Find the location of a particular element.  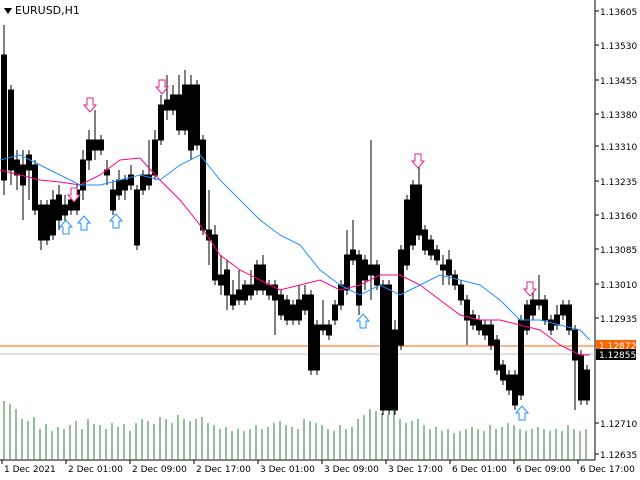

price-label: 1.12635 is located at coordinates (618, 456).